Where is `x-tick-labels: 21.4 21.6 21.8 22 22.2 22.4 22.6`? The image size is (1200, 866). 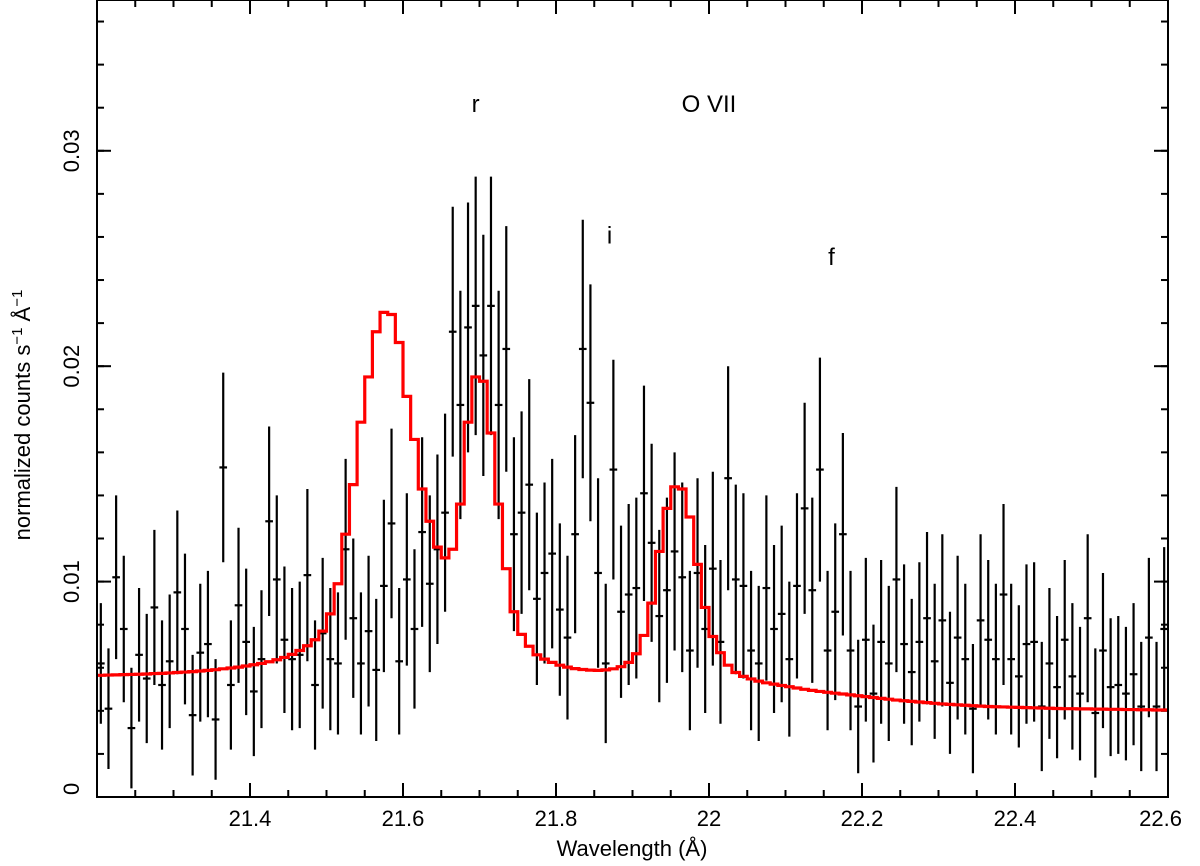 x-tick-labels: 21.4 21.6 21.8 22 22.2 22.4 22.6 is located at coordinates (705, 818).